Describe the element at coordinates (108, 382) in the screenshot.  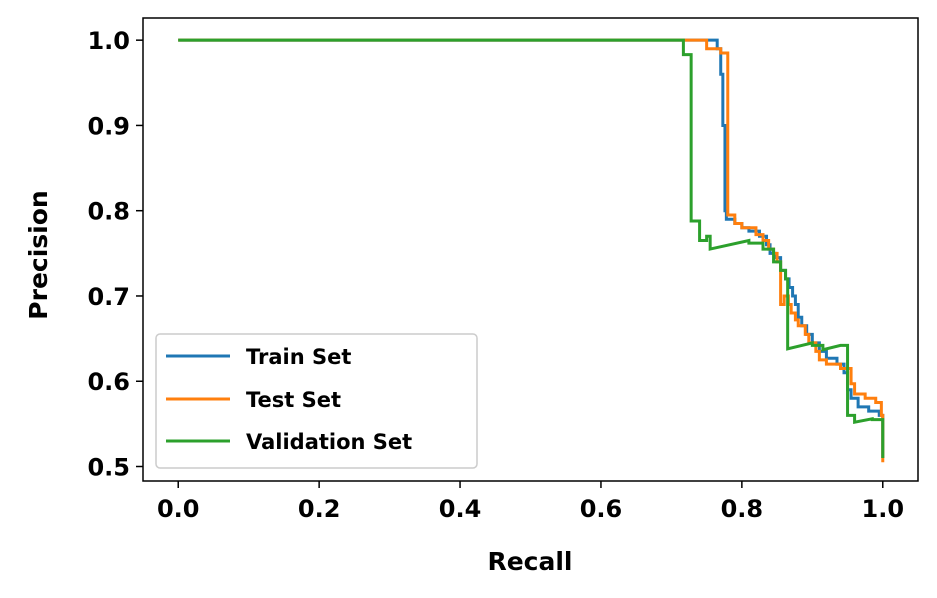
I see `y-tick-label: 0.6` at that location.